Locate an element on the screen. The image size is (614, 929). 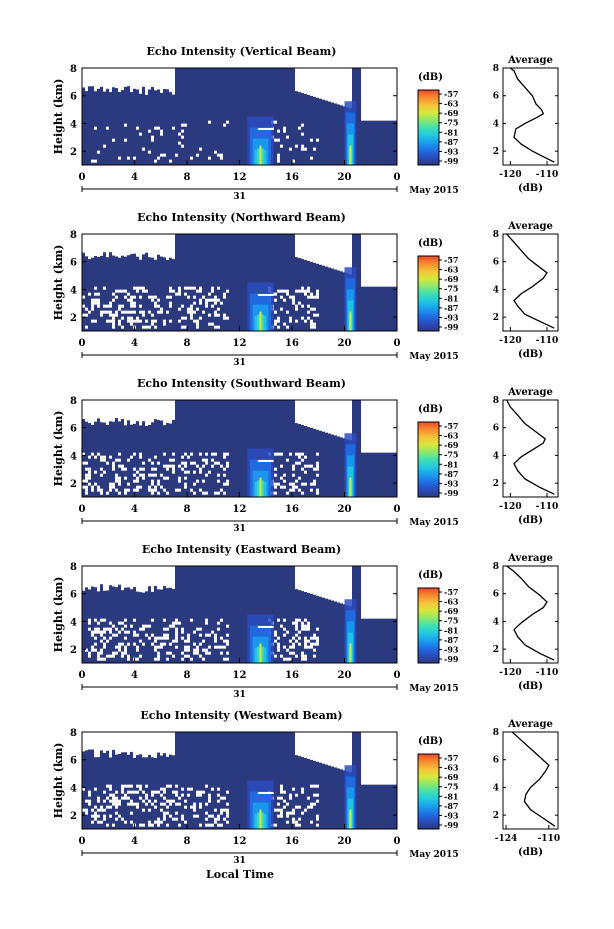
panel-title: Echo Intensity (Northward Beam) is located at coordinates (241, 217).